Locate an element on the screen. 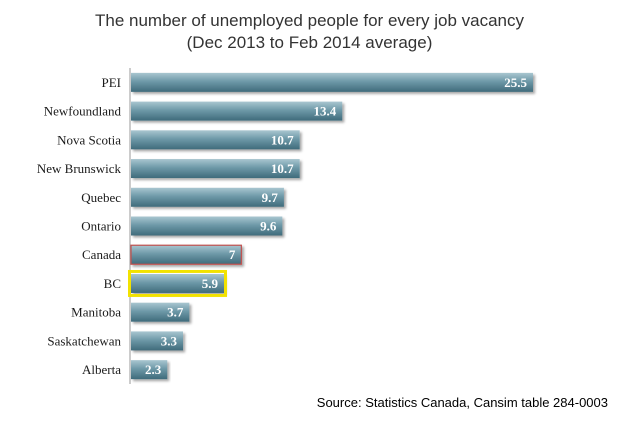  category-label-nova-scotia: Nova Scotia is located at coordinates (89, 139).